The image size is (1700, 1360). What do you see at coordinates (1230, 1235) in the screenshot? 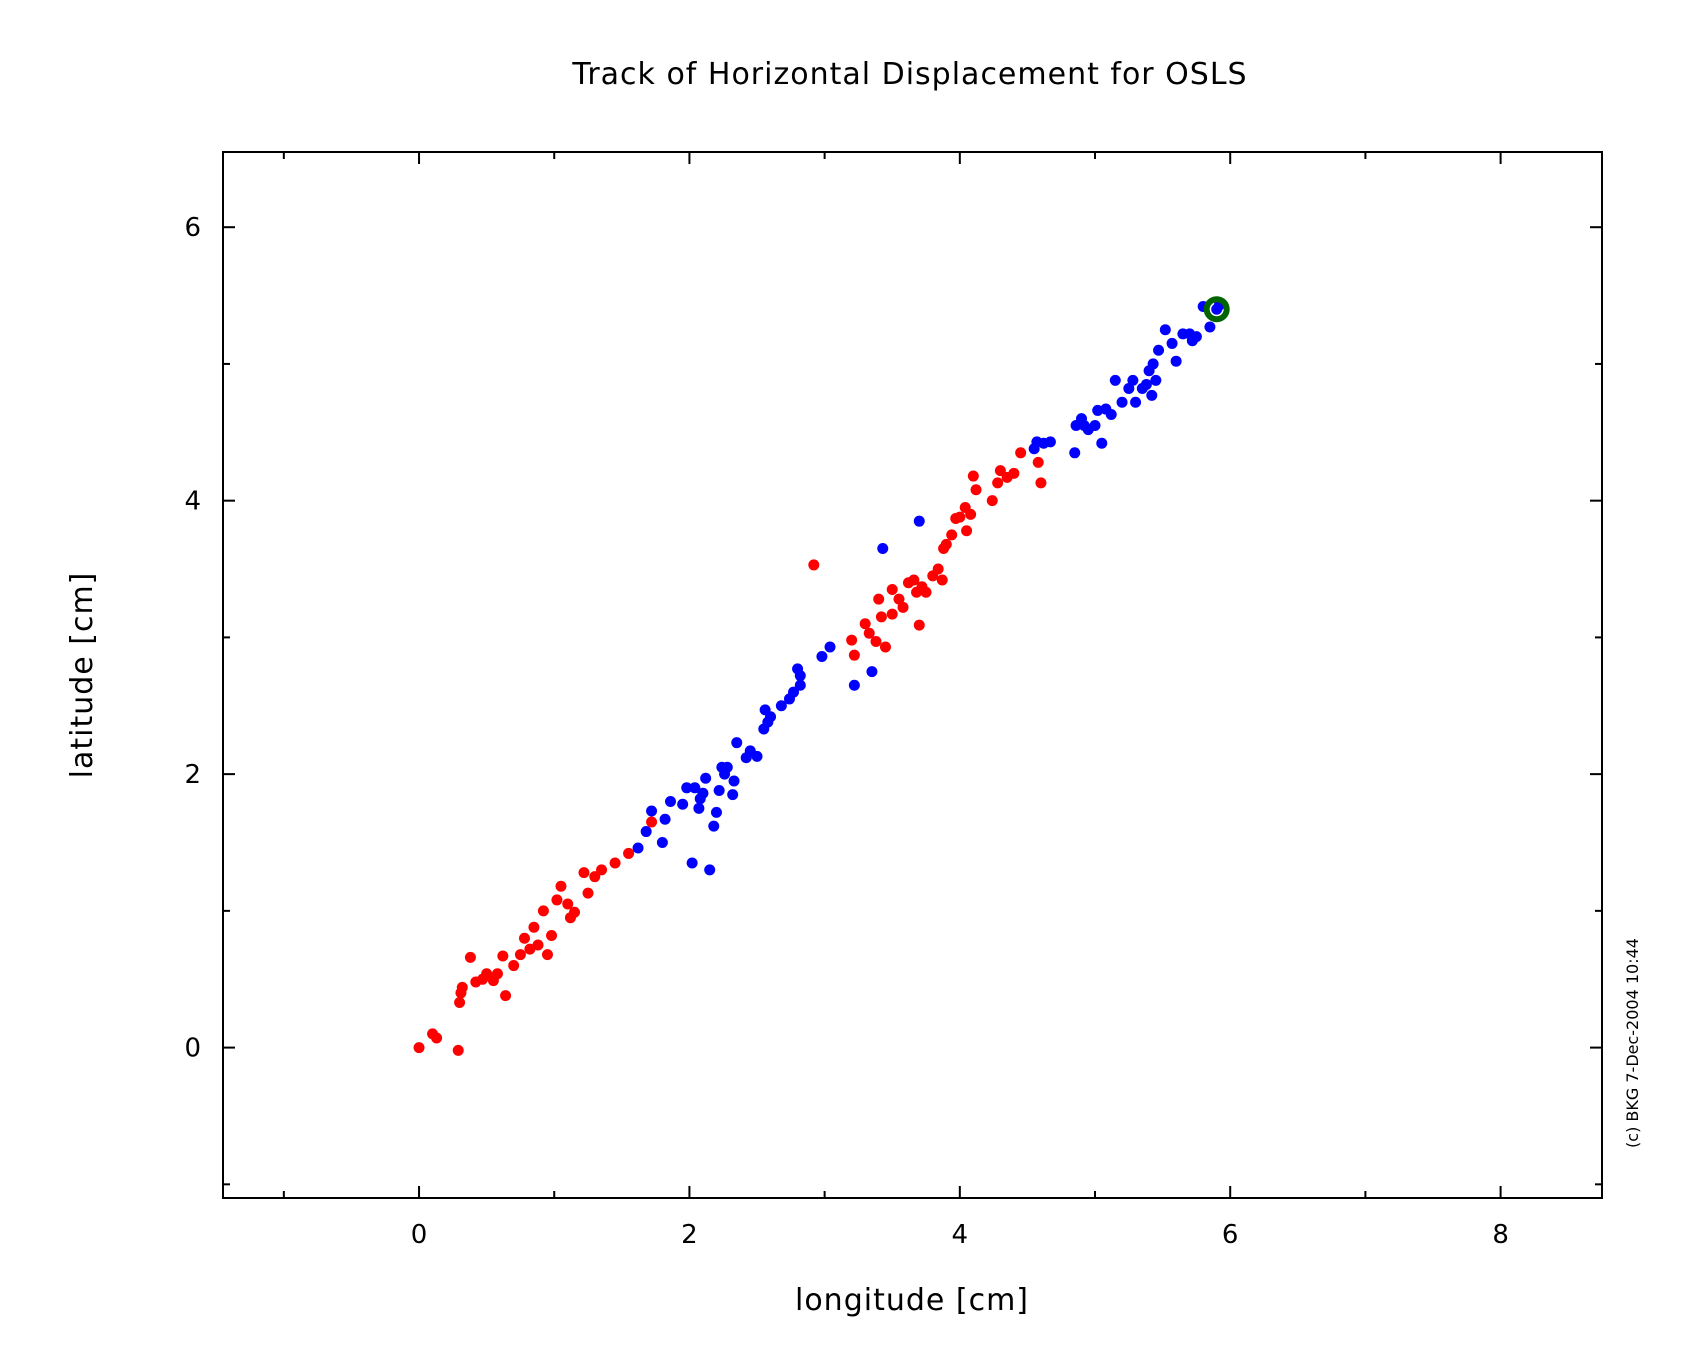
I see `x-tick-label: 6` at bounding box center [1230, 1235].